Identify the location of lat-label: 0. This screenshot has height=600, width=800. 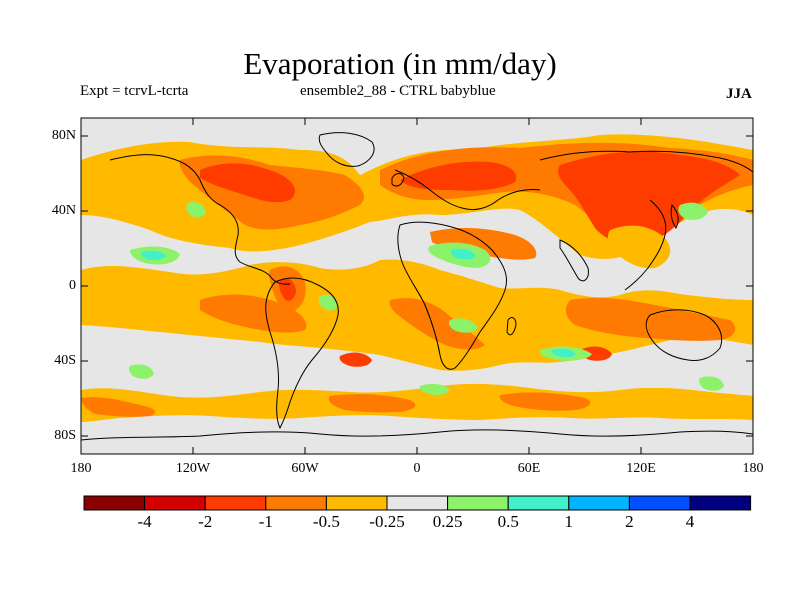
(72, 285).